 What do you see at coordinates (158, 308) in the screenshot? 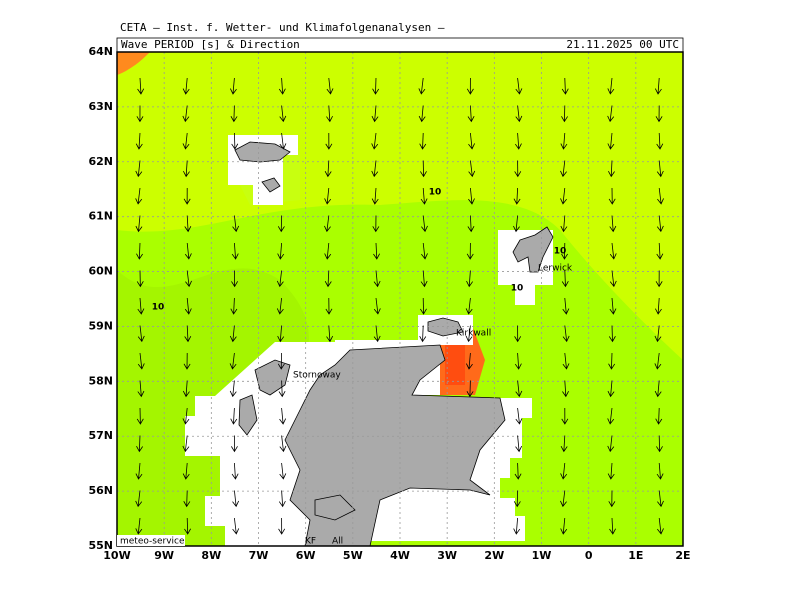
I see `contour-label: 10` at bounding box center [158, 308].